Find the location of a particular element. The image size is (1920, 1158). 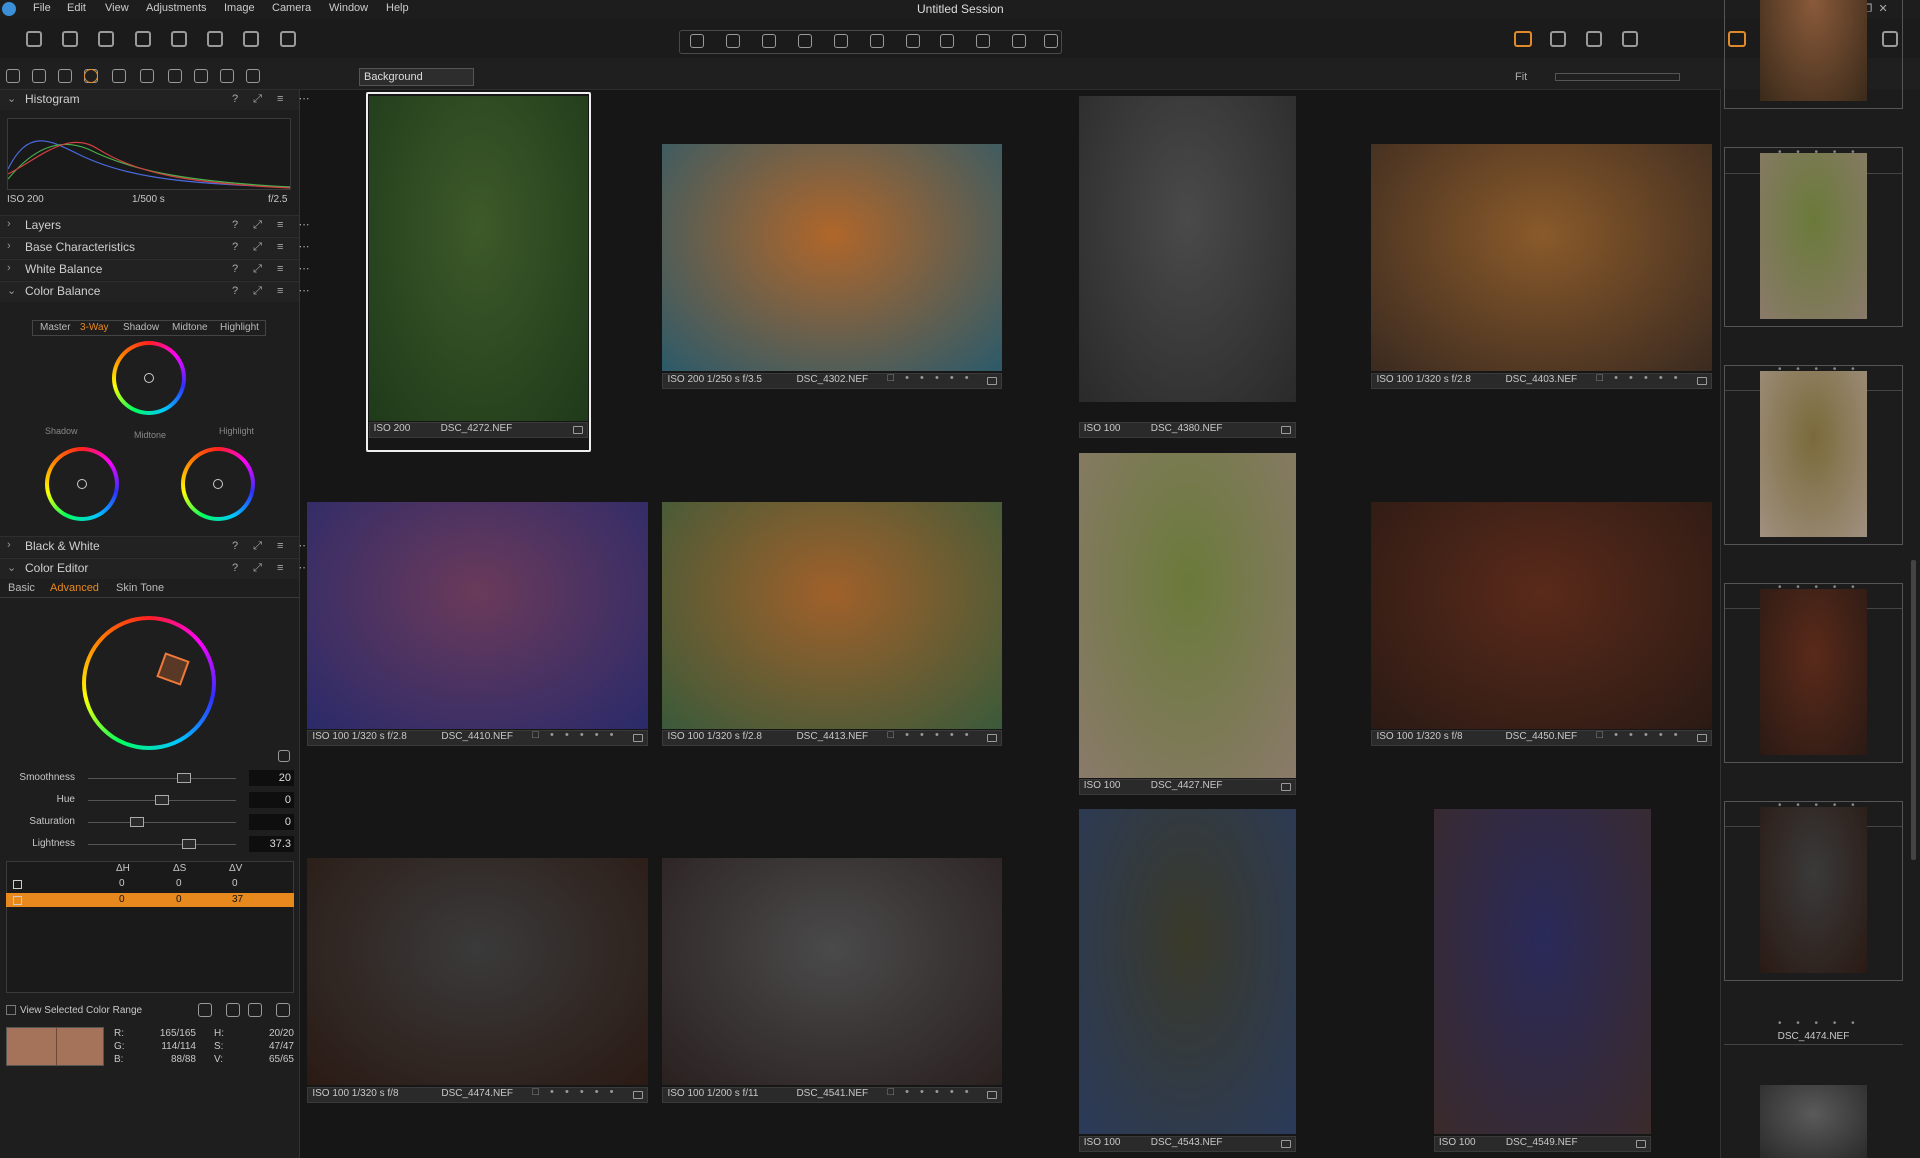

view-range-label: View Selected Color Range is located at coordinates (81, 1010).